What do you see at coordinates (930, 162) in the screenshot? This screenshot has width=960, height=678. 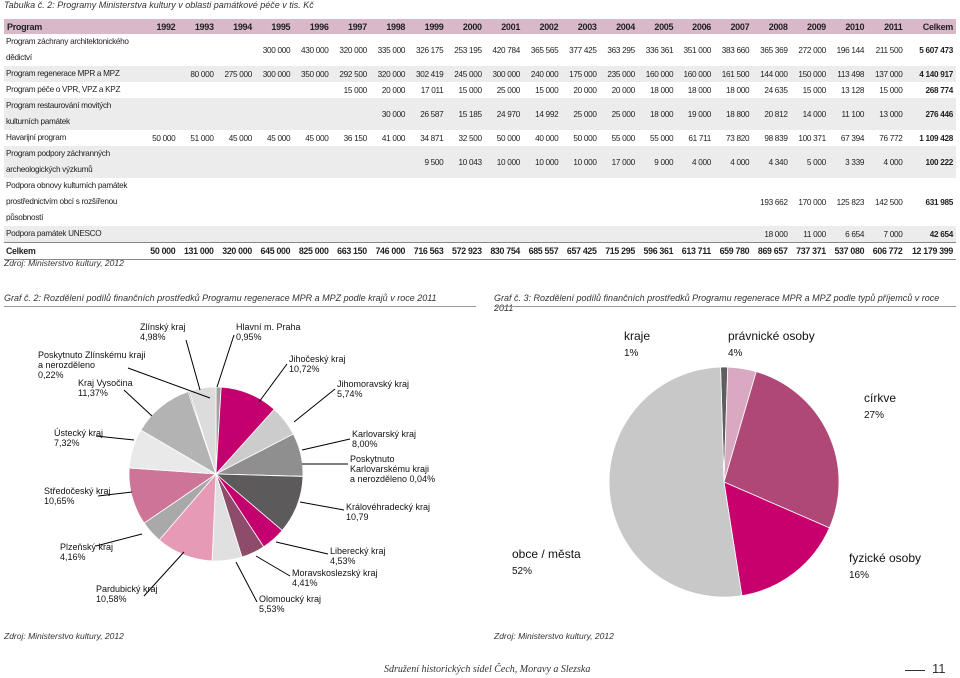 I see `table-cell: 100 222` at bounding box center [930, 162].